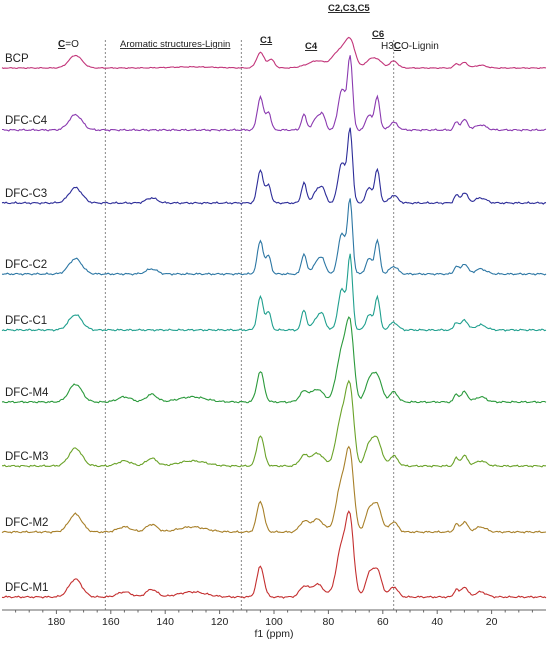  Describe the element at coordinates (274, 554) in the screenshot. I see `series-line-dfc-m1` at that location.